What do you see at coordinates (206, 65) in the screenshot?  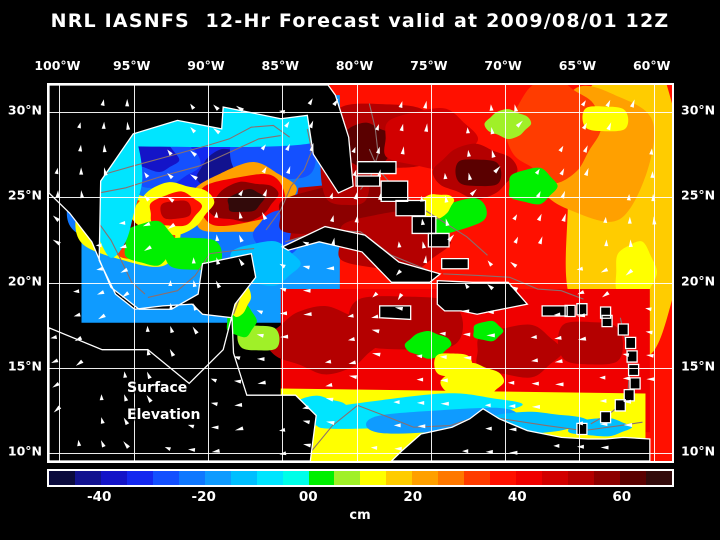 I see `lon-tick-90: 90°W` at bounding box center [206, 65].